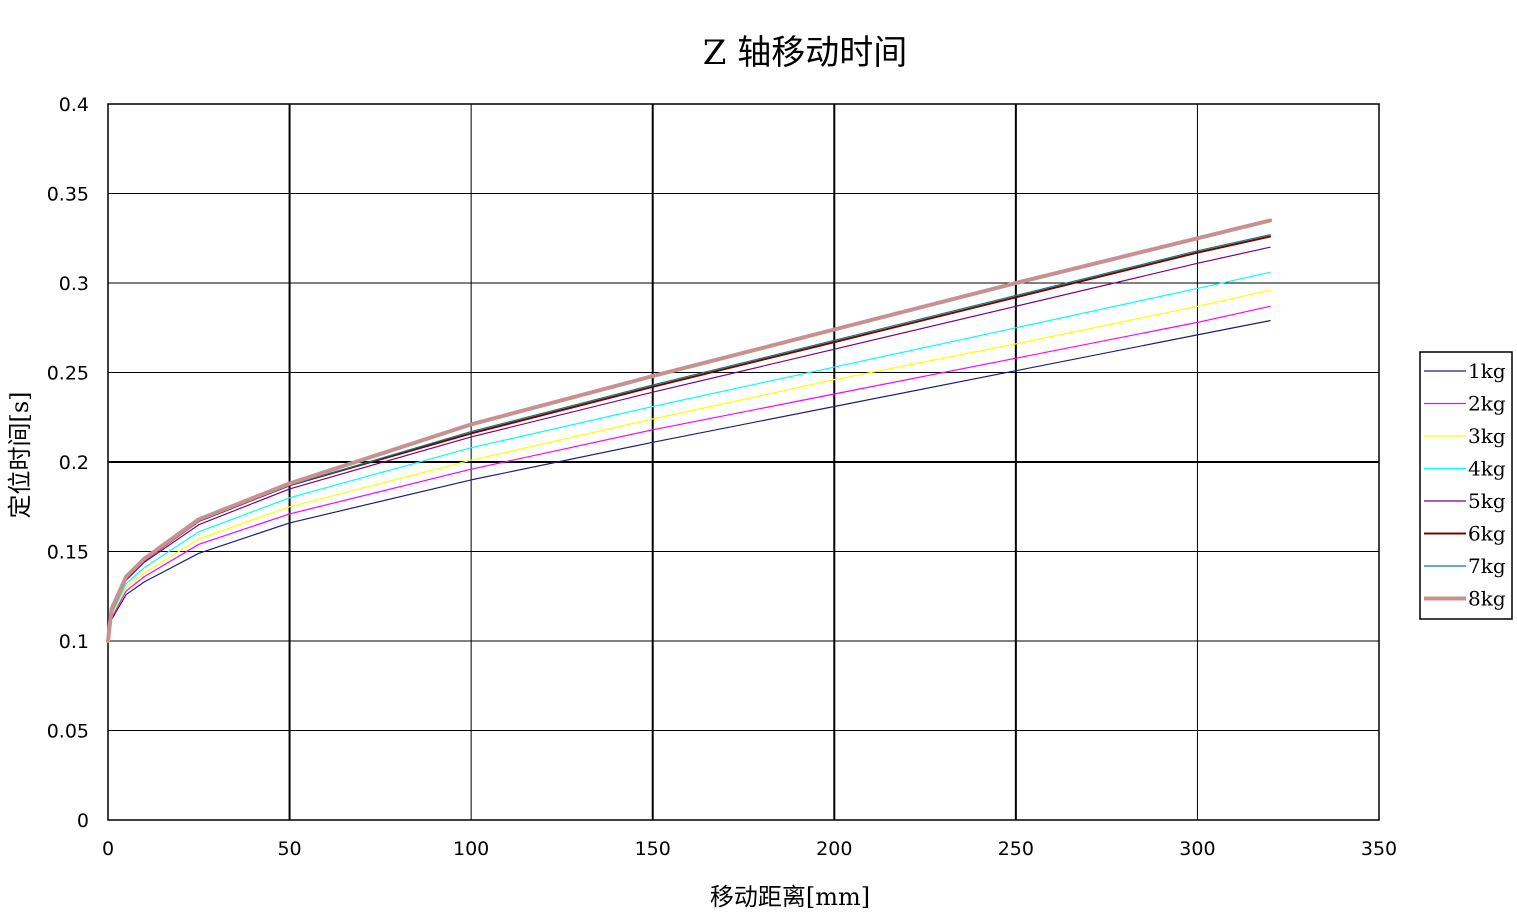 This screenshot has width=1517, height=922. What do you see at coordinates (1487, 599) in the screenshot?
I see `legend-label: 8kg` at bounding box center [1487, 599].